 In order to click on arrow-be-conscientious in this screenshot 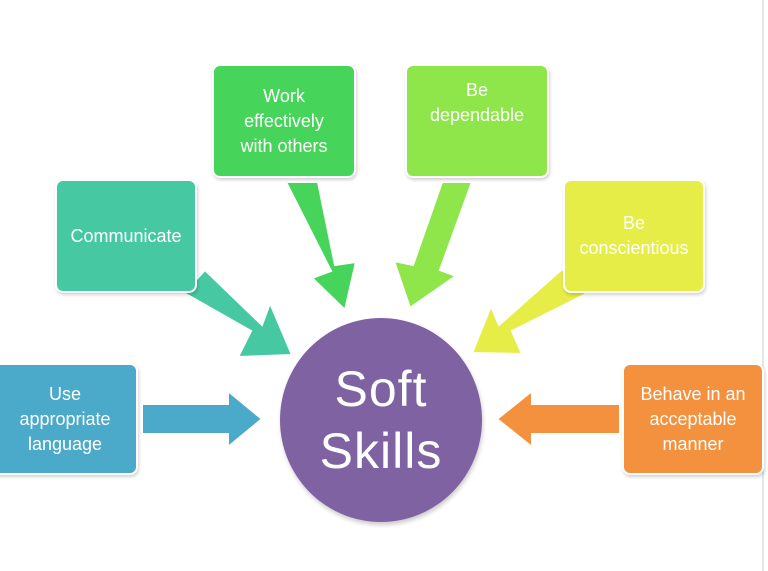, I will do `click(529, 311)`.